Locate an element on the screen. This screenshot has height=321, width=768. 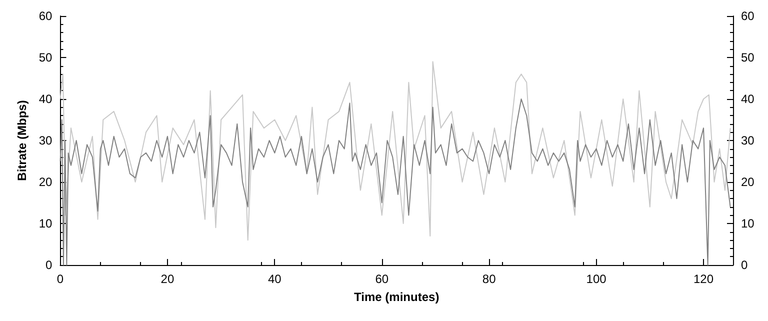
x-tick-label: 20 is located at coordinates (167, 279).